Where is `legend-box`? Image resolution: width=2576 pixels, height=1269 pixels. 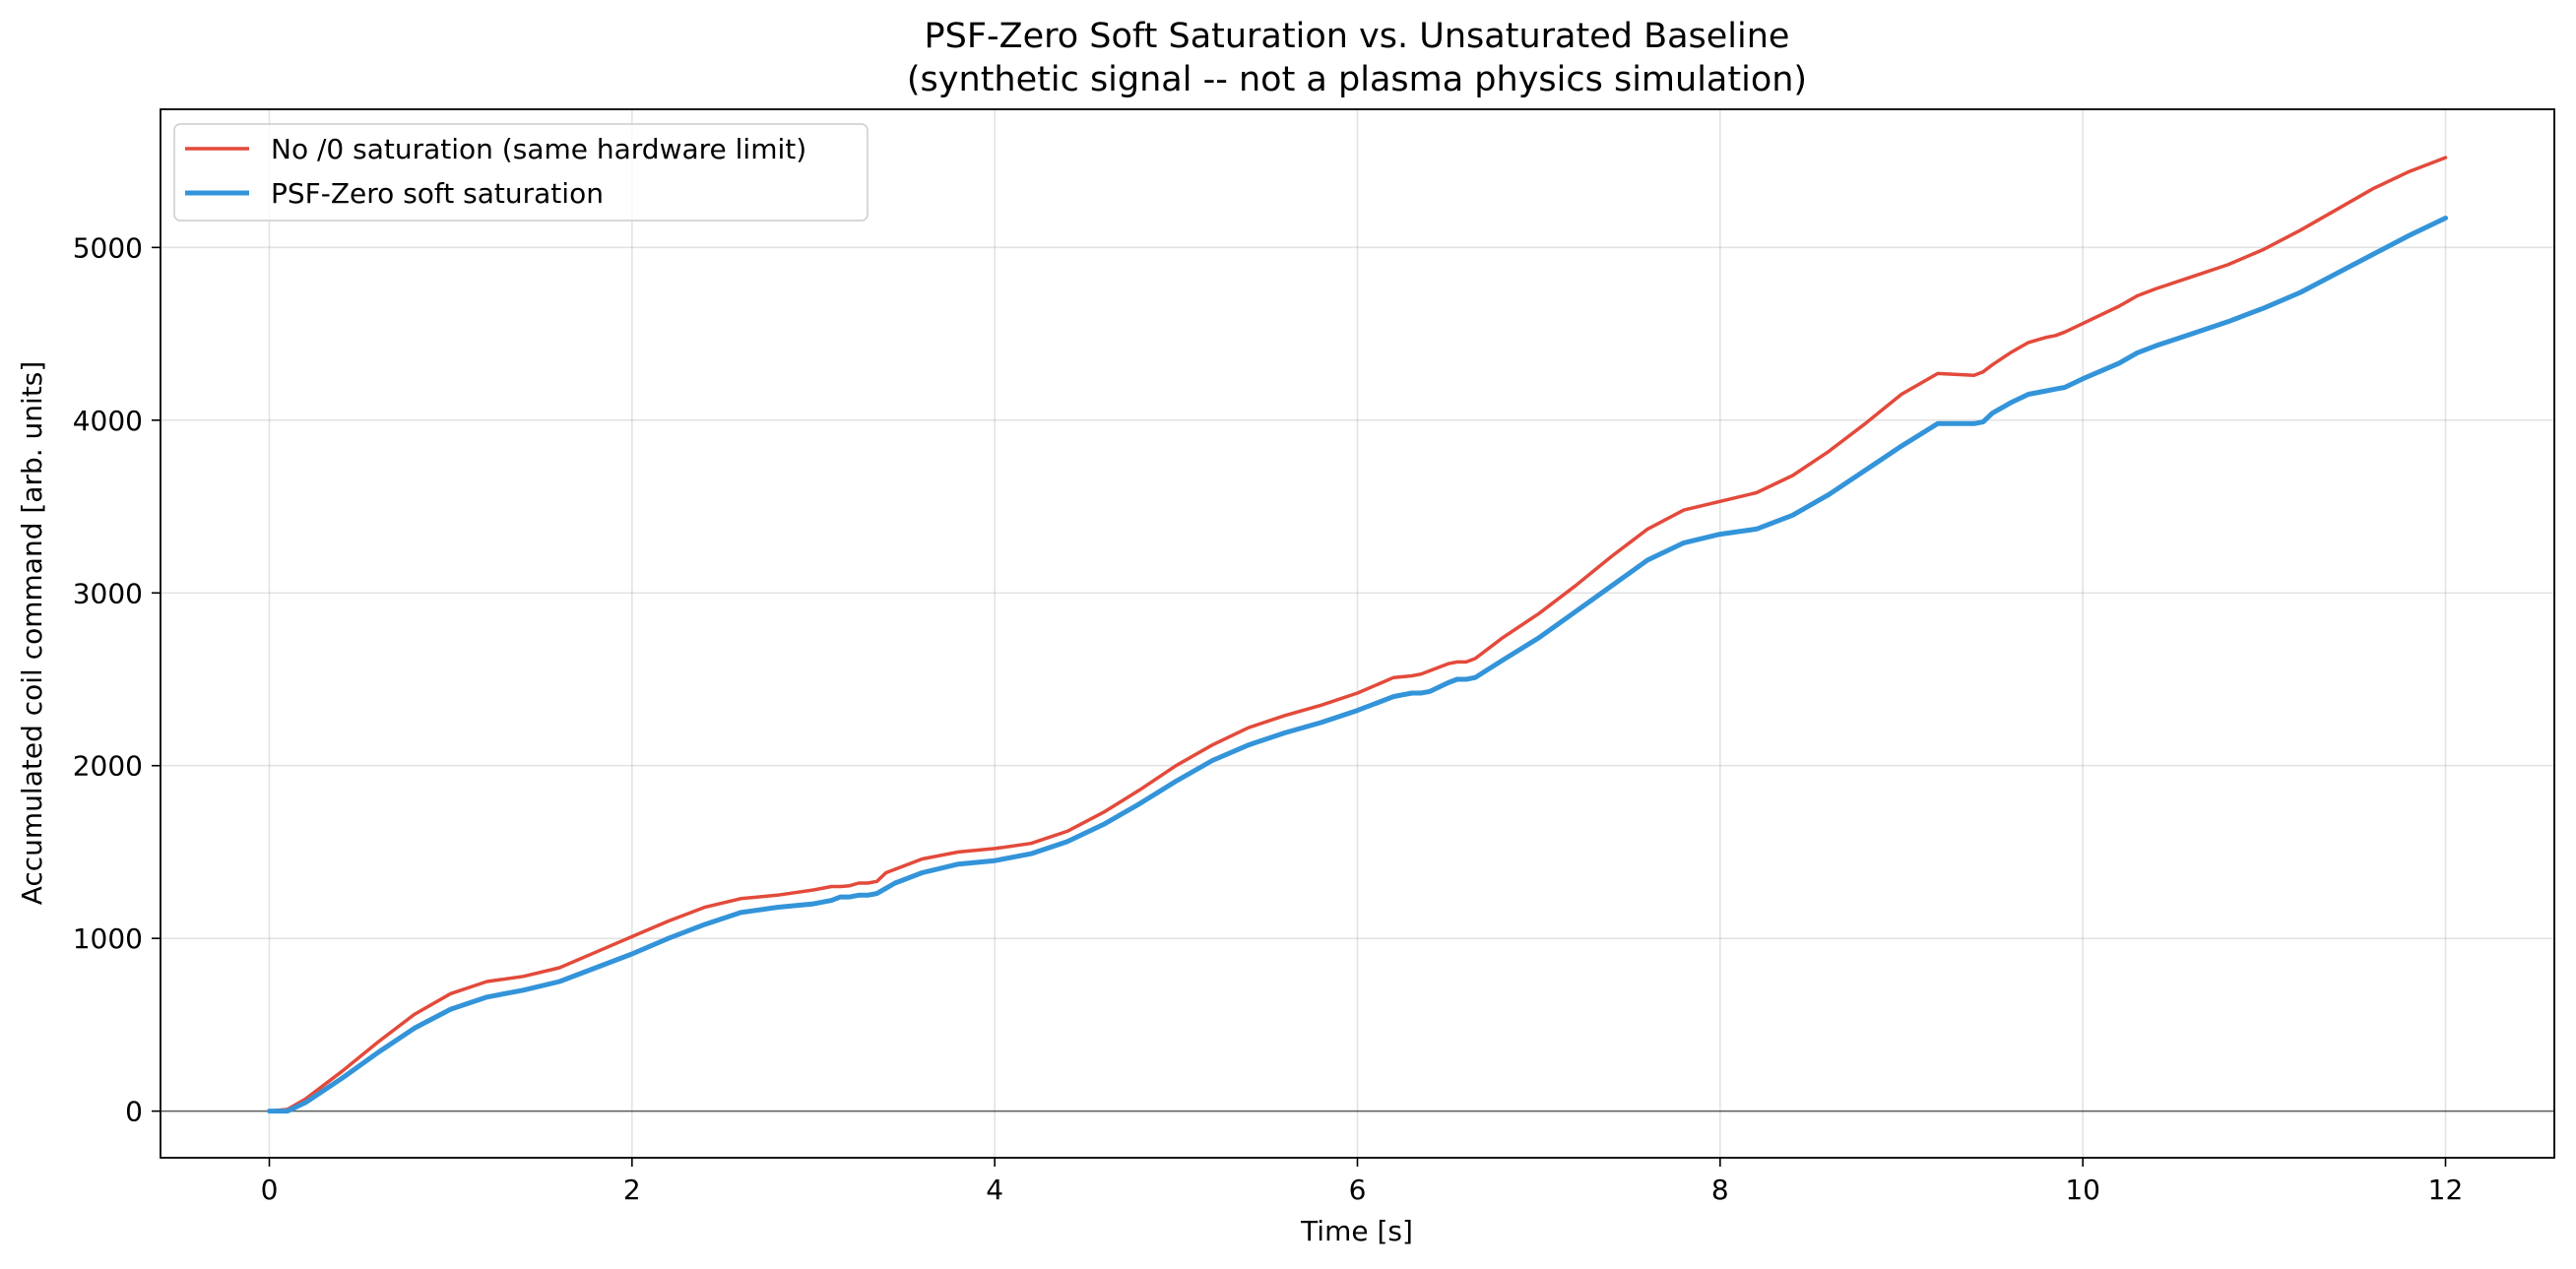 legend-box is located at coordinates (521, 172).